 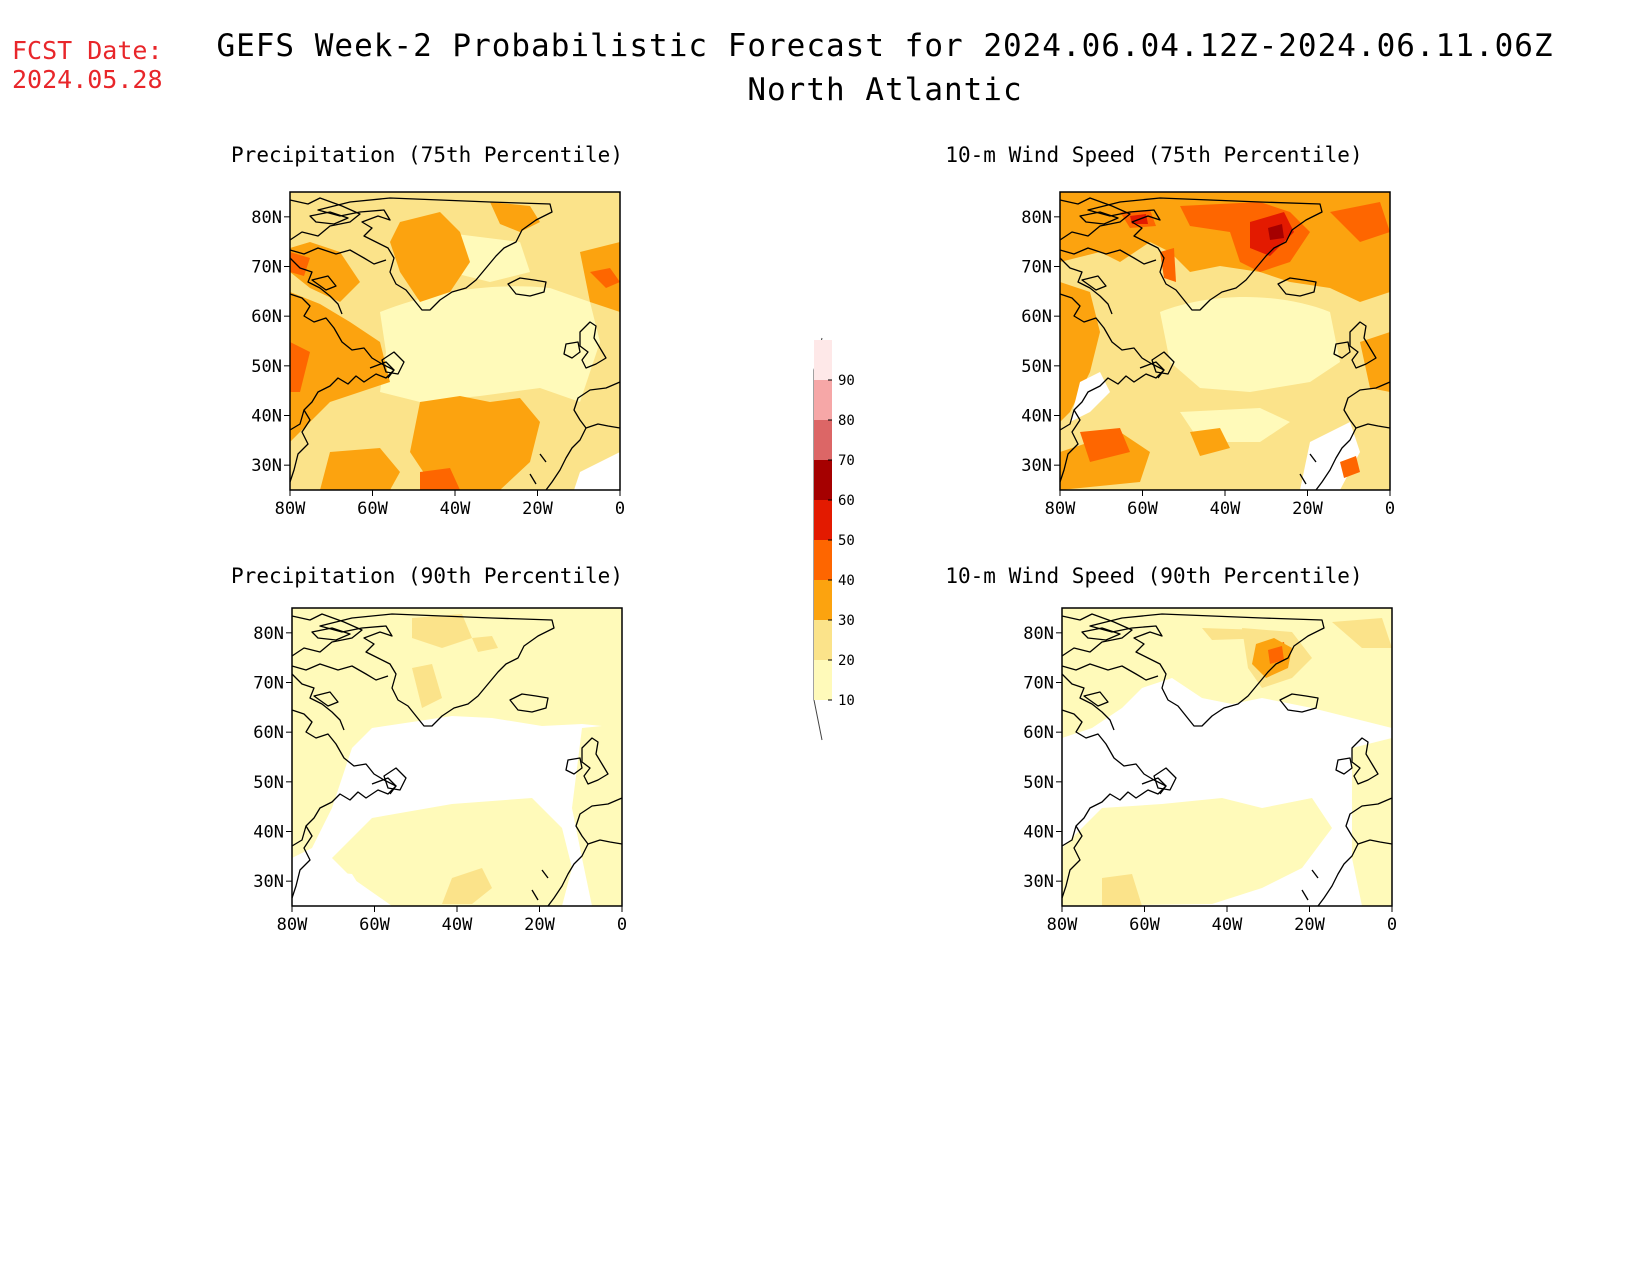 What do you see at coordinates (846, 701) in the screenshot?
I see `colorbar-tick-label: 10` at bounding box center [846, 701].